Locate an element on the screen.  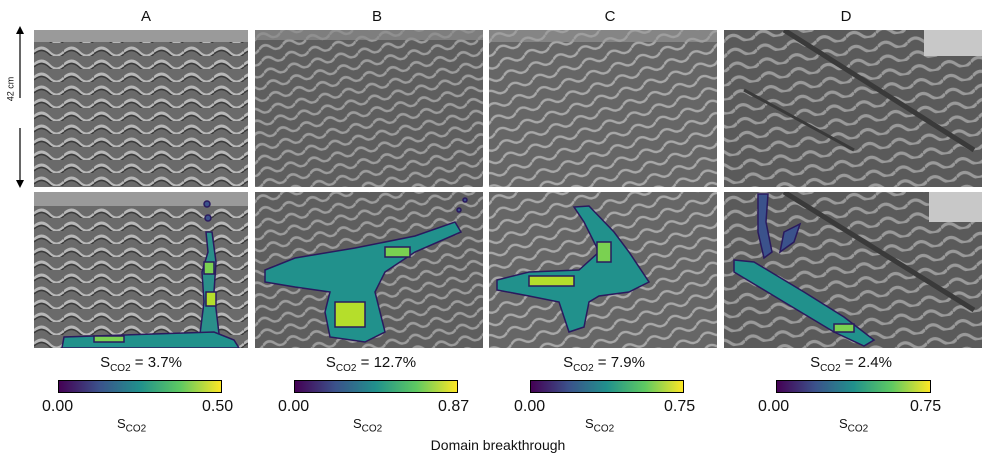
colorbar-d-max: 0.75 is located at coordinates (926, 406).